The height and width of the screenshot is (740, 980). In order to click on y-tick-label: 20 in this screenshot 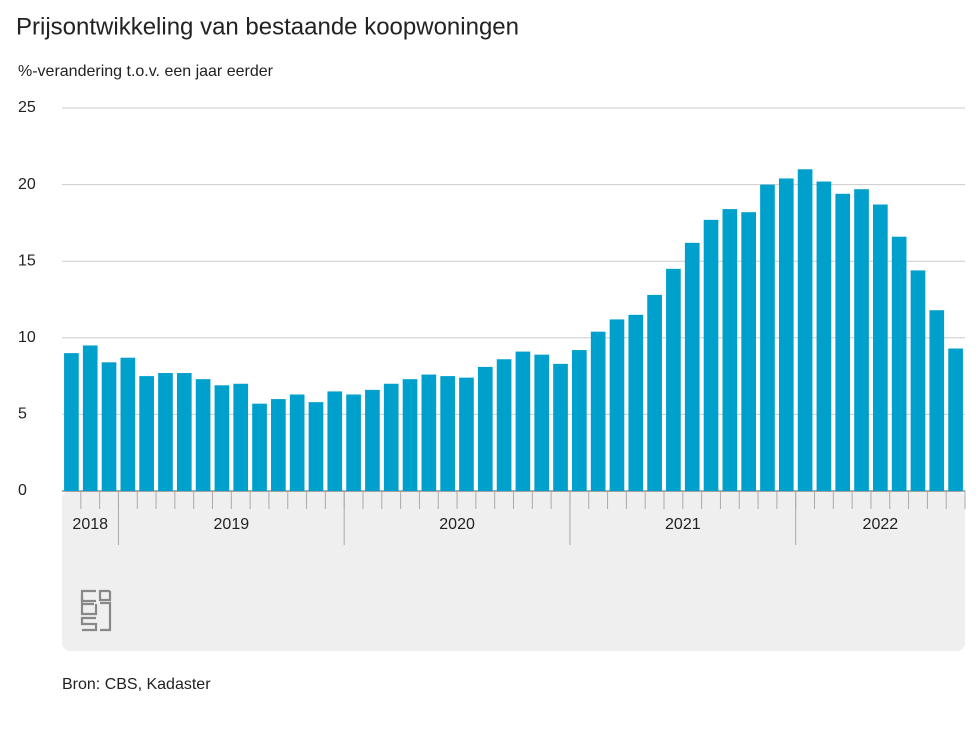, I will do `click(27, 184)`.